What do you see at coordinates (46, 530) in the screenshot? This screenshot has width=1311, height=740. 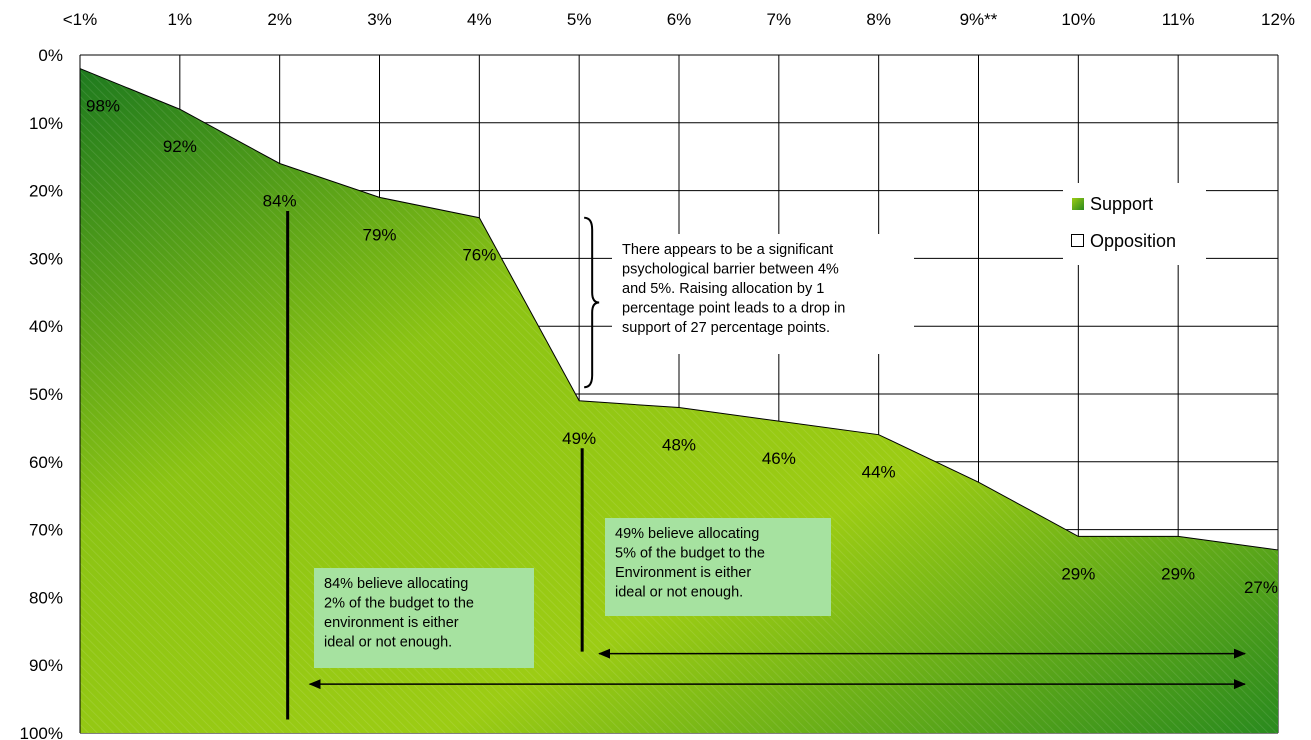 I see `y-tick-label: 70%` at bounding box center [46, 530].